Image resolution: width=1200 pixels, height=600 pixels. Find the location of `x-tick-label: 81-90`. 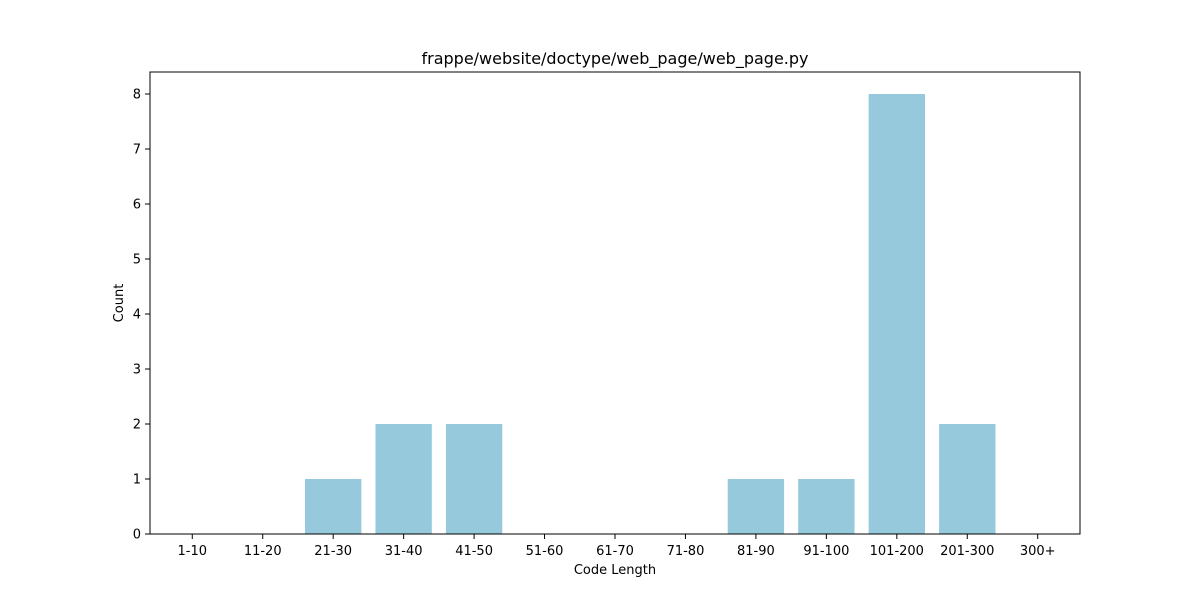

x-tick-label: 81-90 is located at coordinates (756, 551).